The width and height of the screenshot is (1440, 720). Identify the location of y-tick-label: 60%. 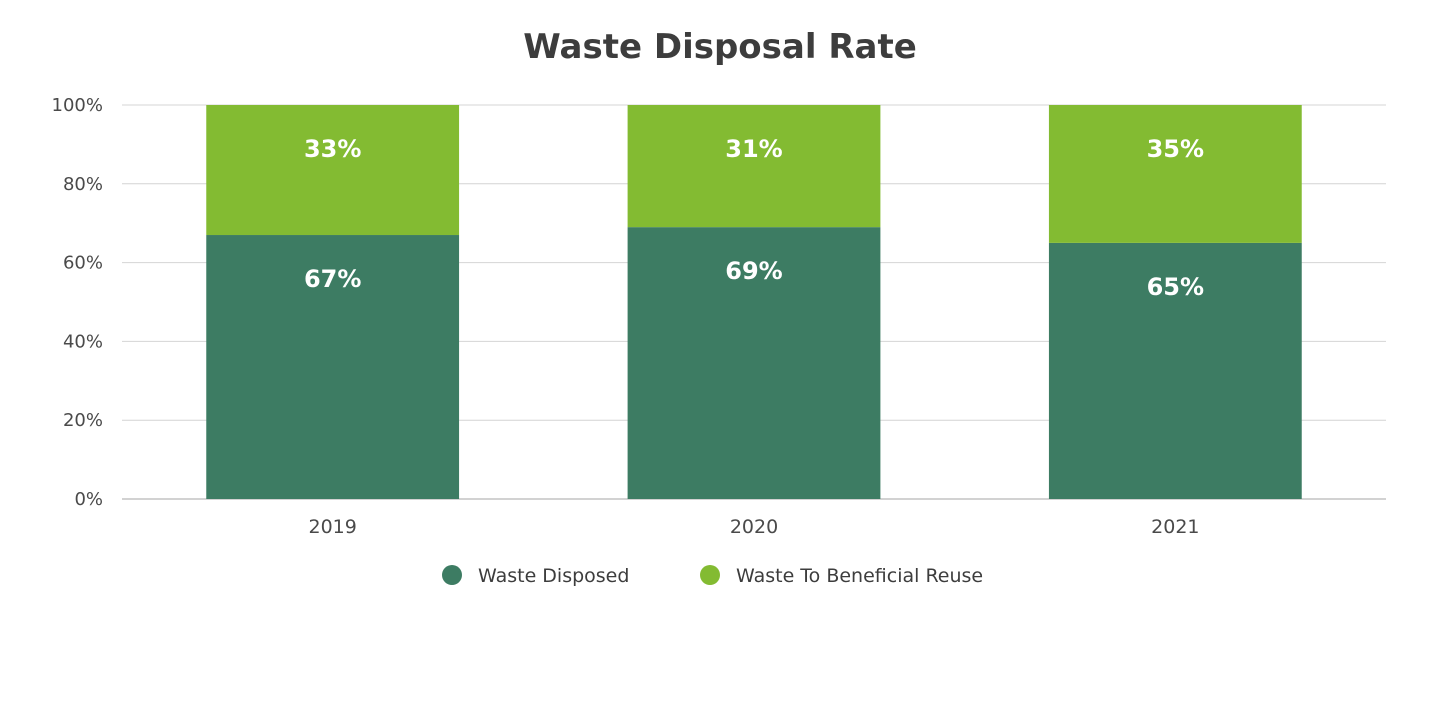
(83, 263).